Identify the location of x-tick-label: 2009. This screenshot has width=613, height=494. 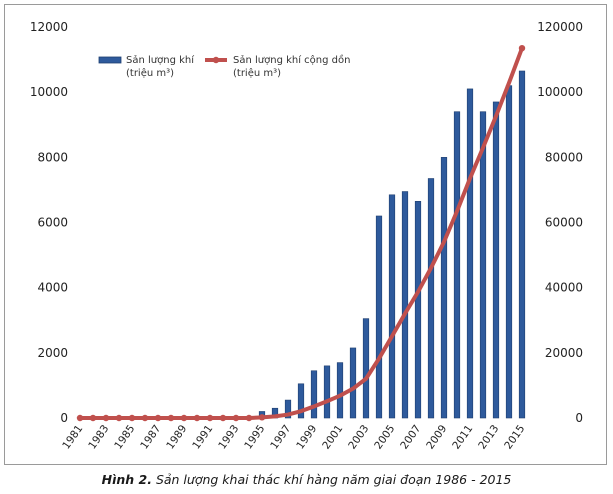
(436, 437).